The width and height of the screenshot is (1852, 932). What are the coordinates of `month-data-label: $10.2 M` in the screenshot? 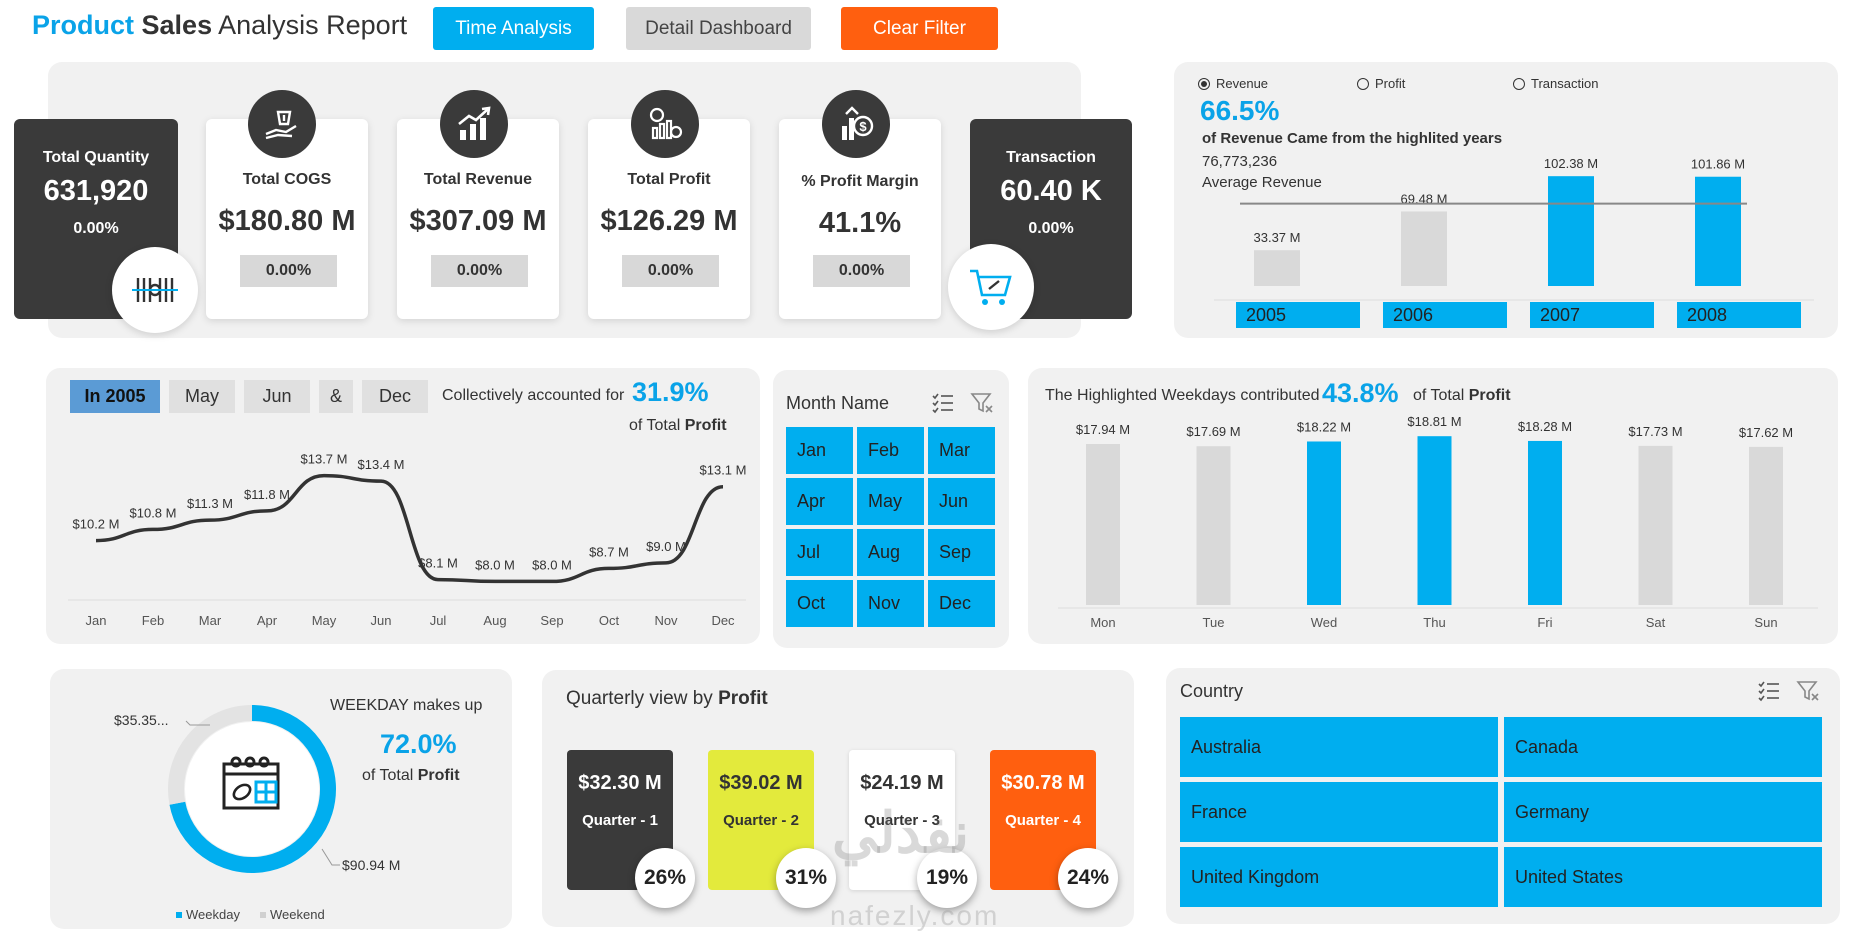 It's located at (96, 524).